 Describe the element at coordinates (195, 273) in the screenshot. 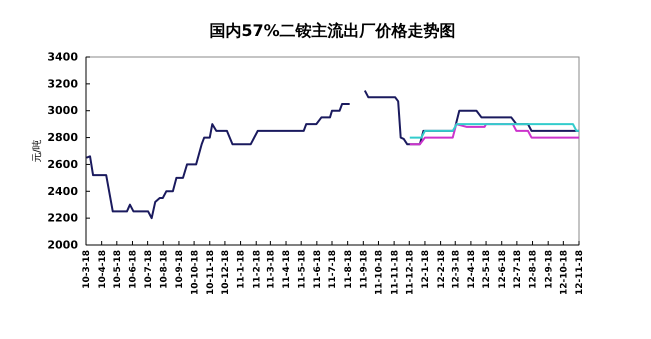

I see `x-tick-label: 10-10-18` at that location.